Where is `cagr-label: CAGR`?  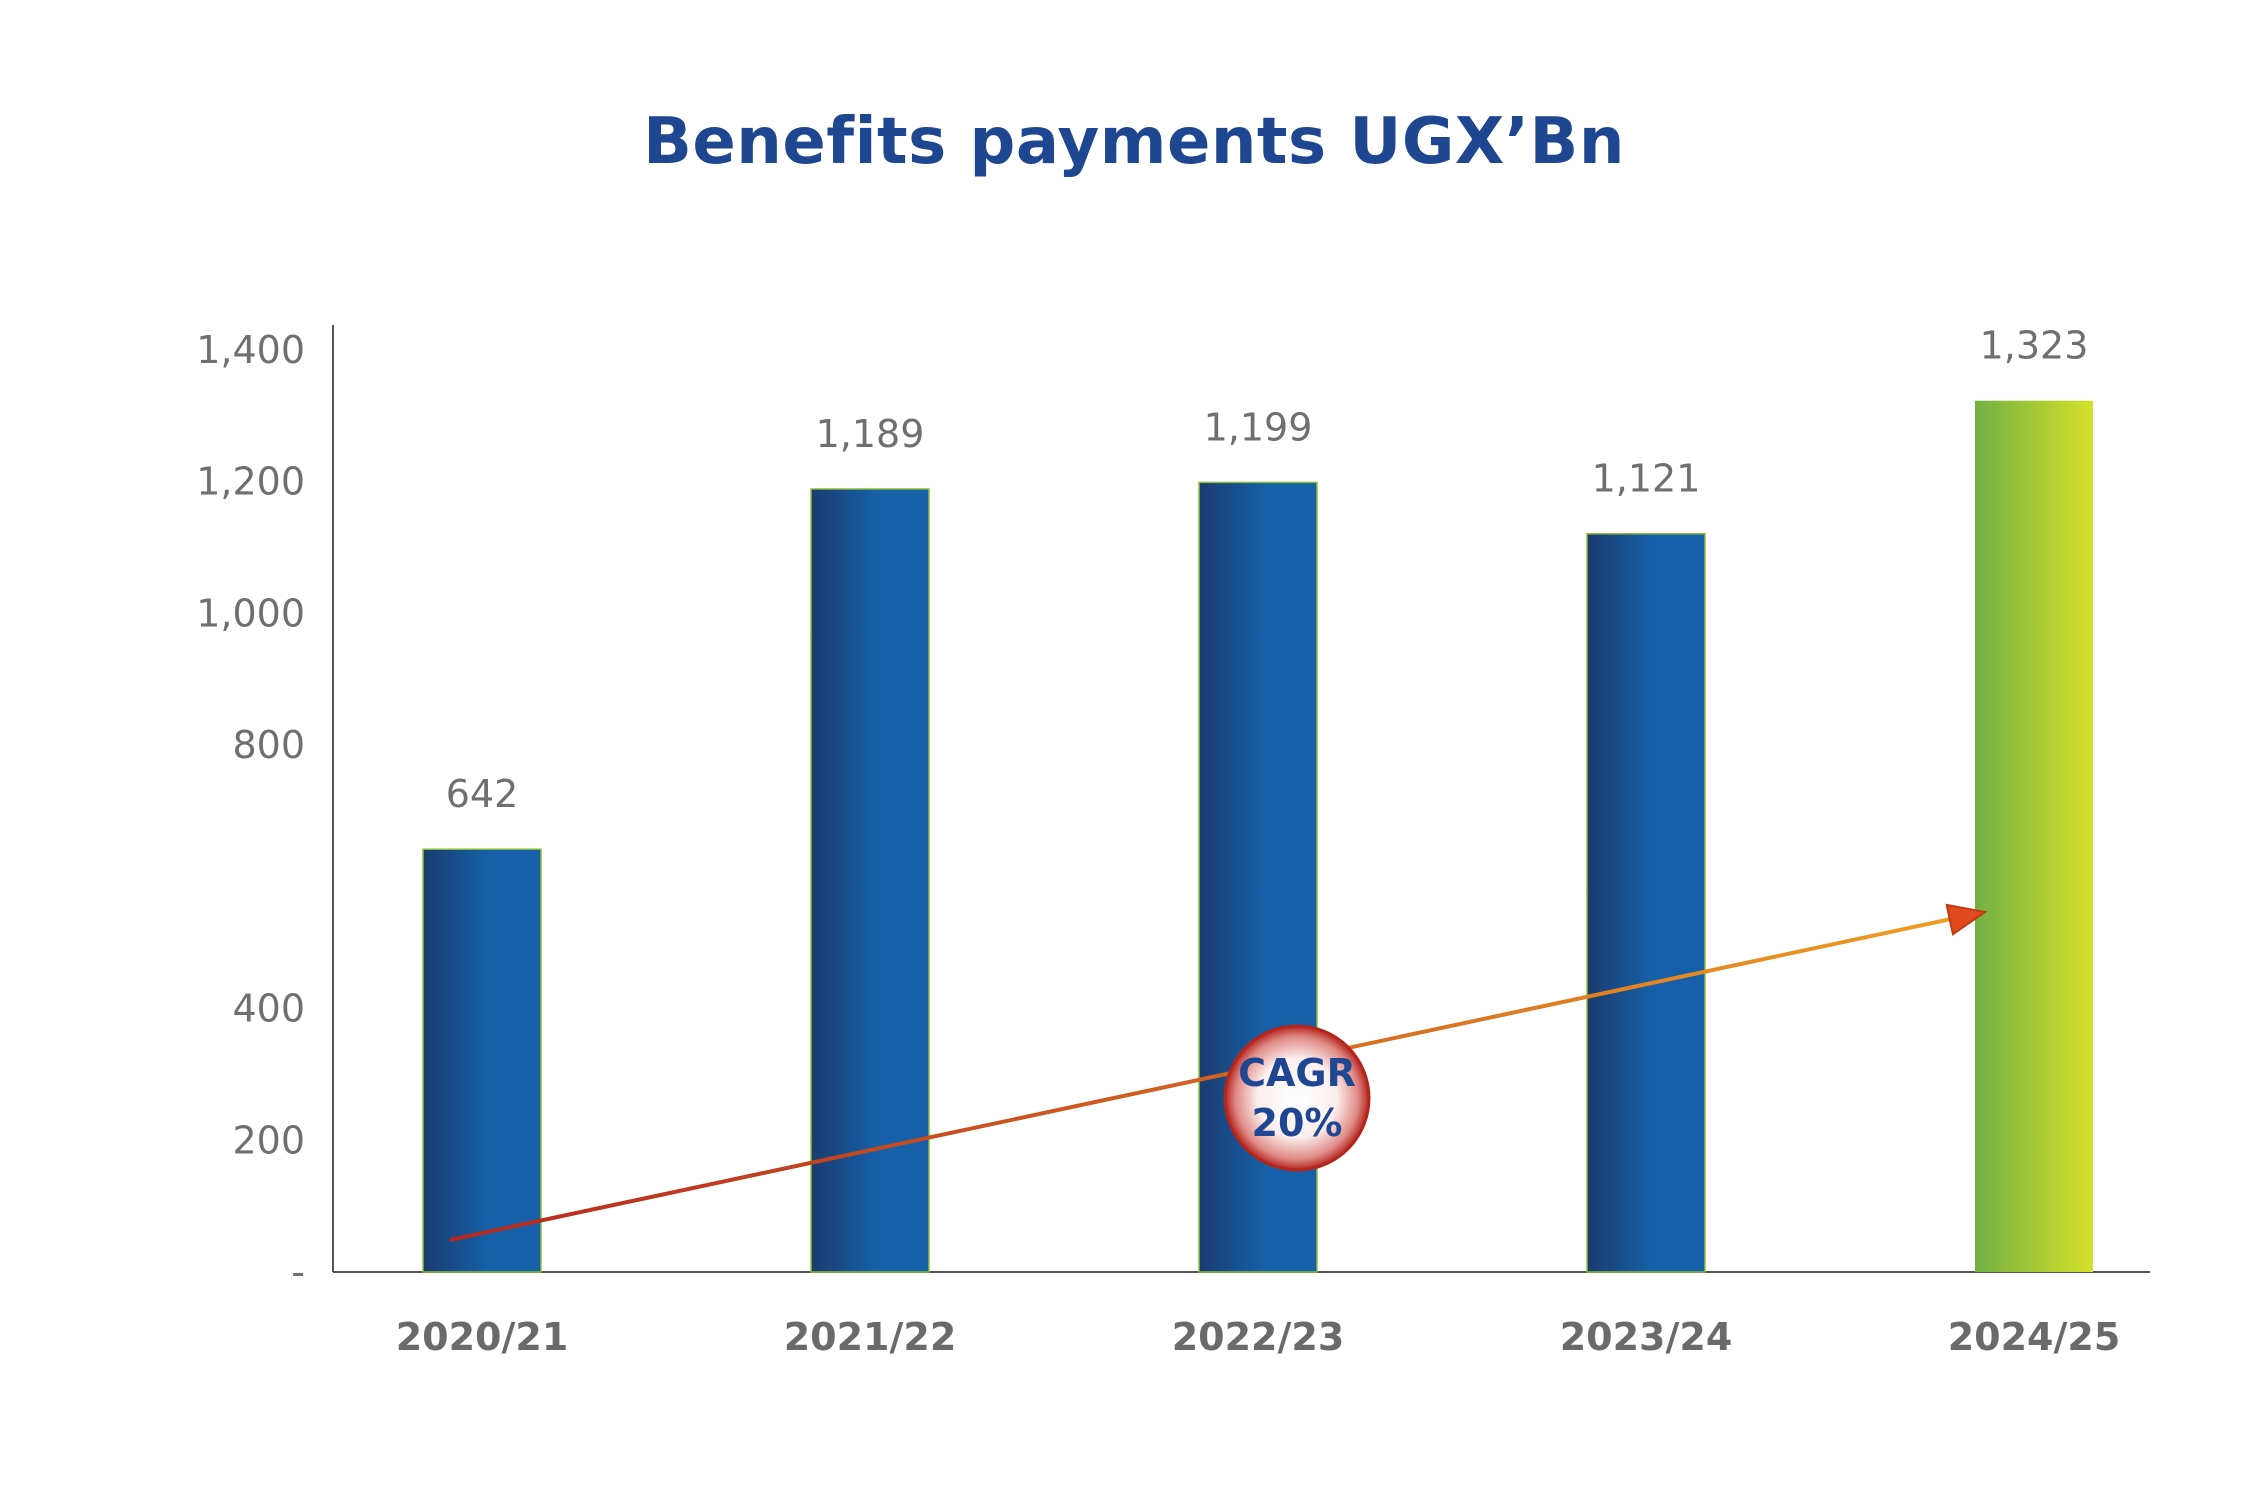 cagr-label: CAGR is located at coordinates (1297, 1073).